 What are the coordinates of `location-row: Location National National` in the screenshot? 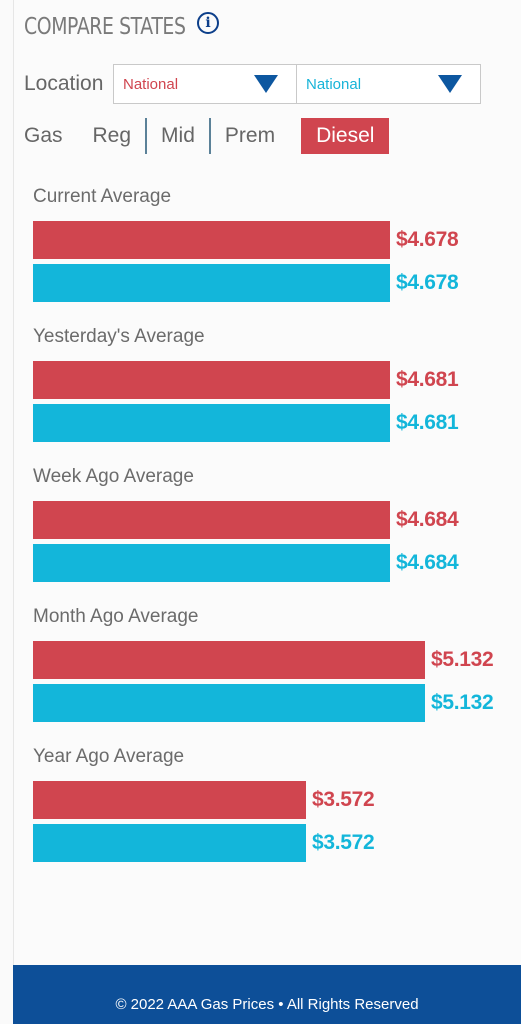 It's located at (252, 84).